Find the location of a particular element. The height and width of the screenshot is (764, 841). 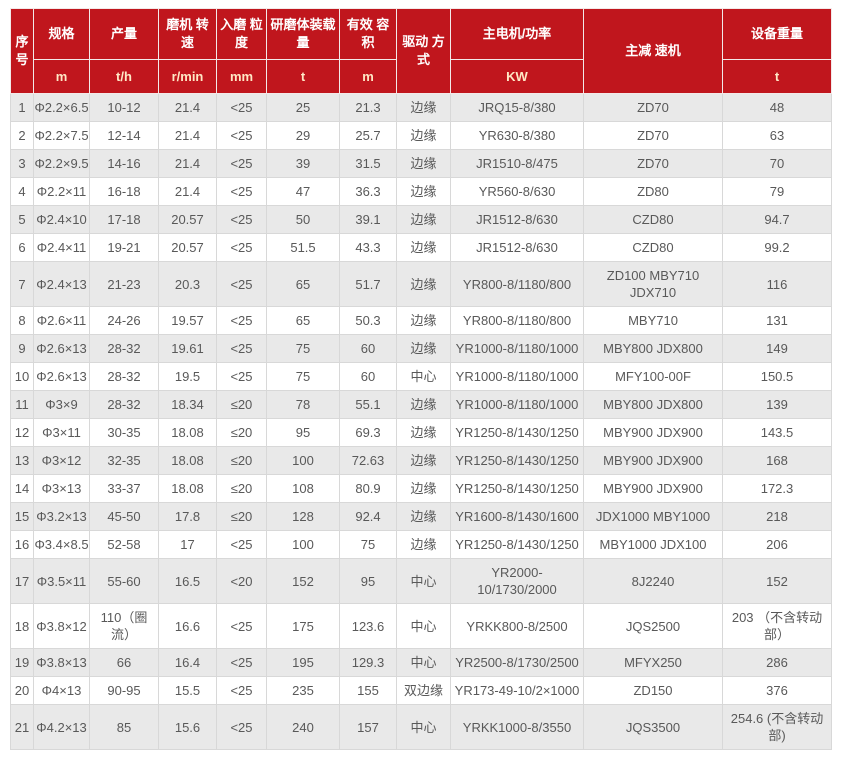

cell-r3-c4: <25 is located at coordinates (241, 163).